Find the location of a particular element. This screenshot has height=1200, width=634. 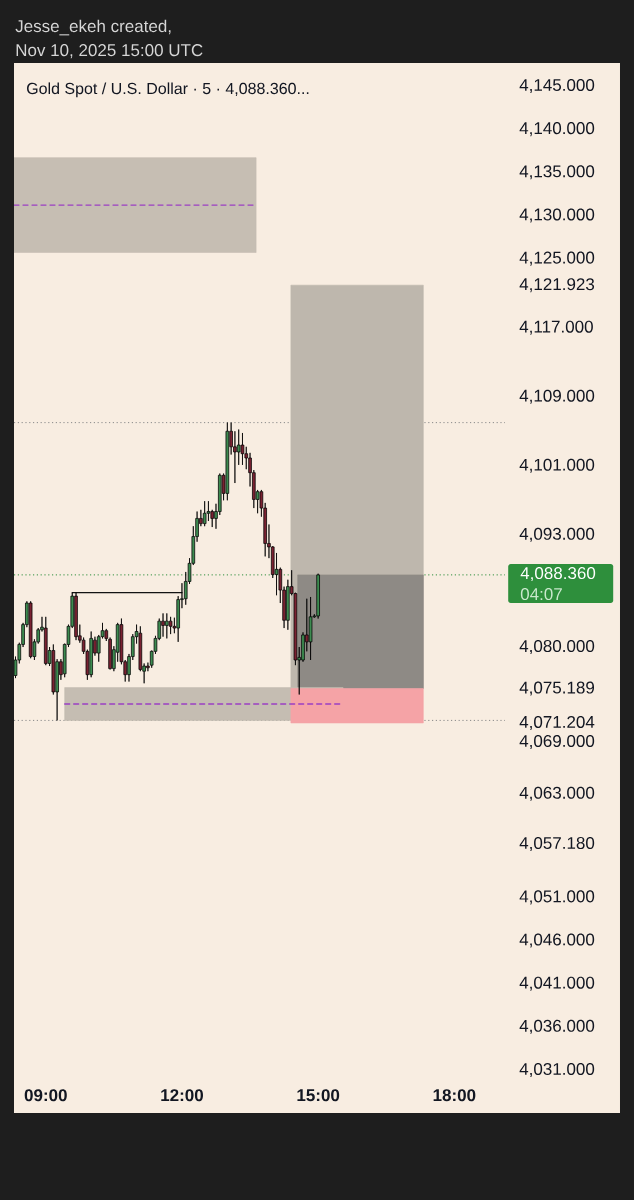

x-tick-label: 15:00 is located at coordinates (318, 1095).